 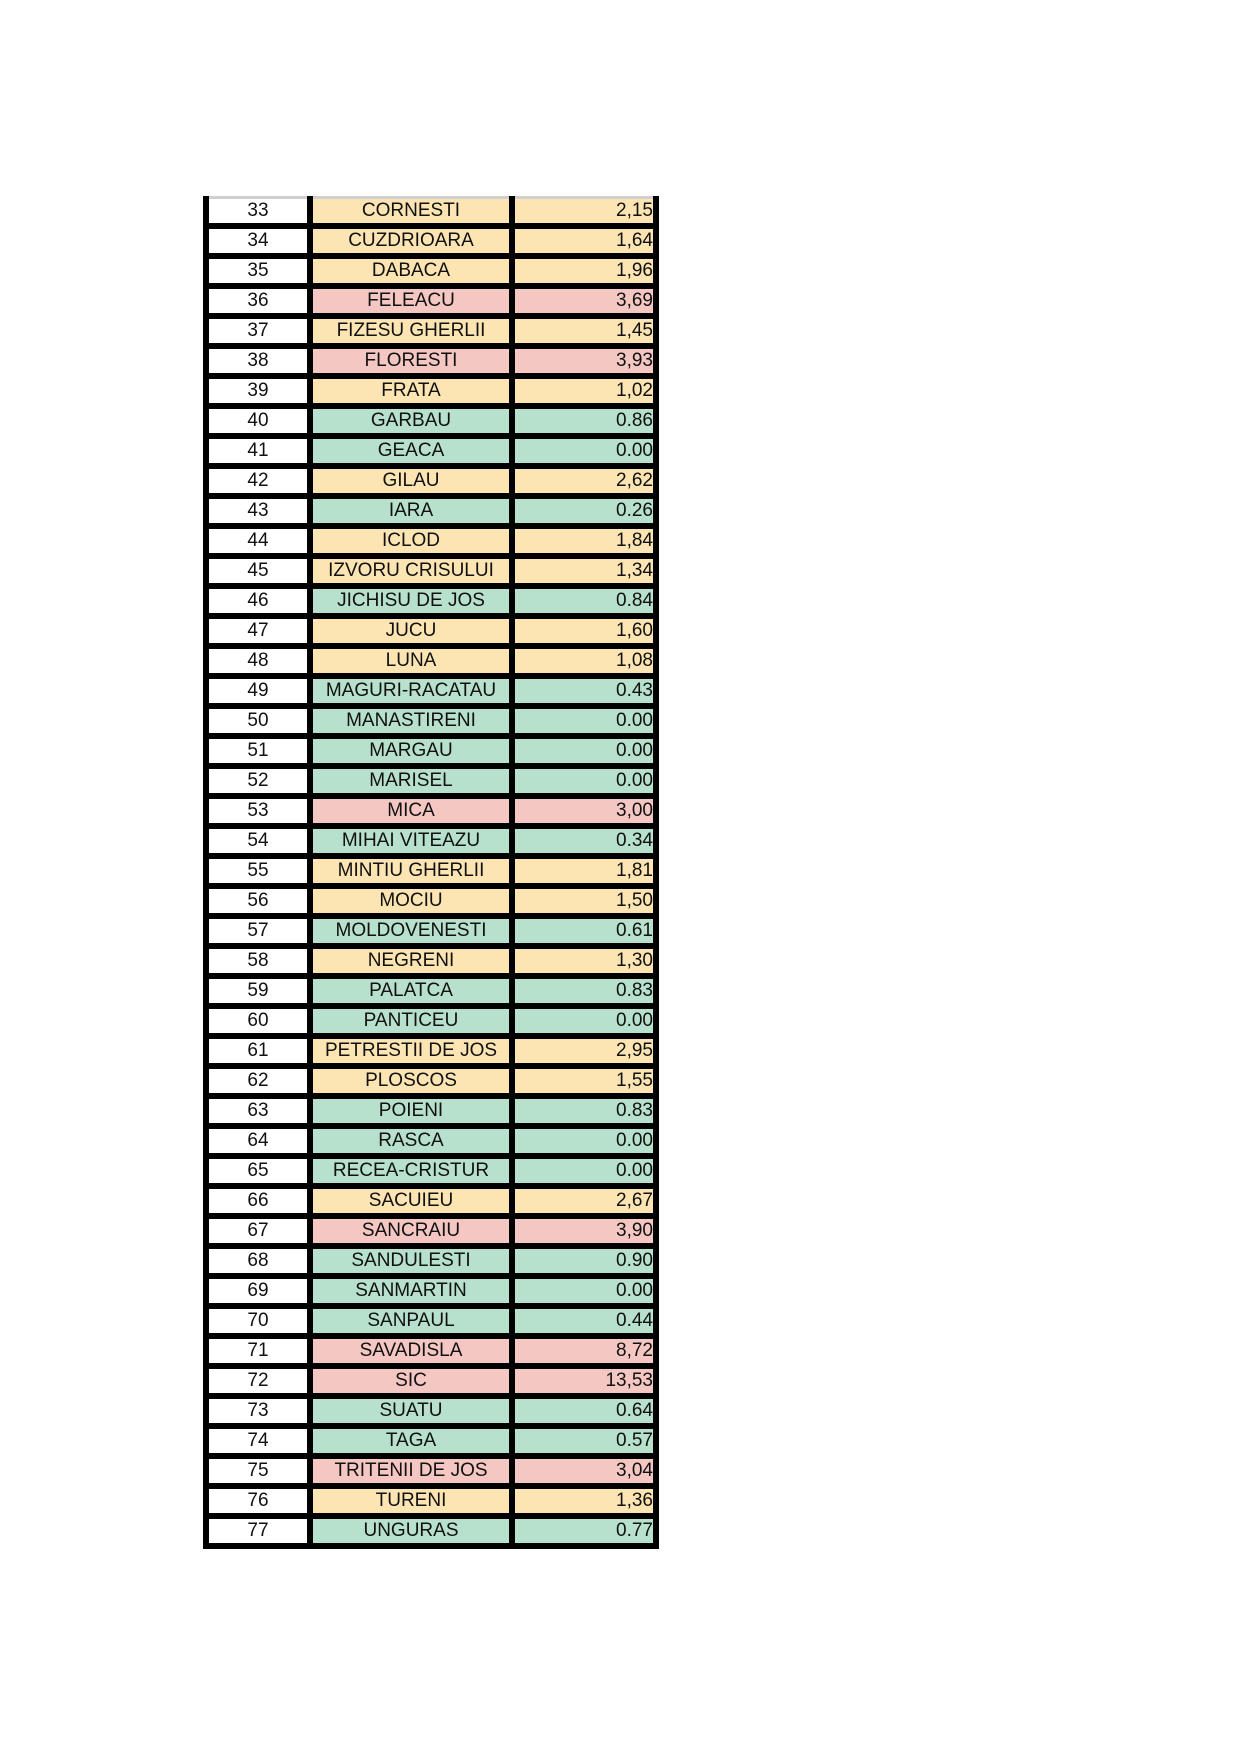 I want to click on table-row: 49 MAGURI-RACATAU 0.43, so click(x=431, y=692).